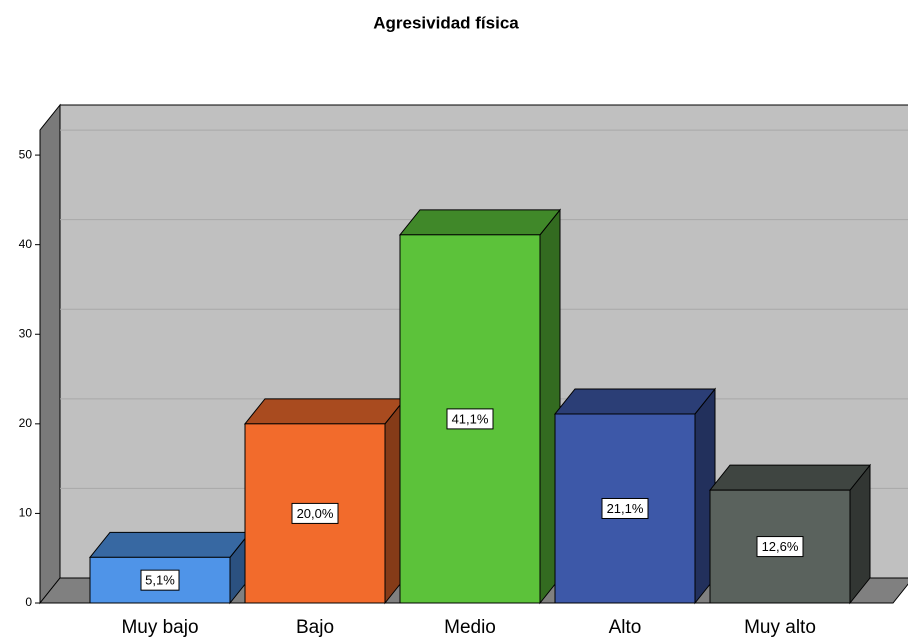 The image size is (908, 640). I want to click on x-tick-label: Medio, so click(470, 627).